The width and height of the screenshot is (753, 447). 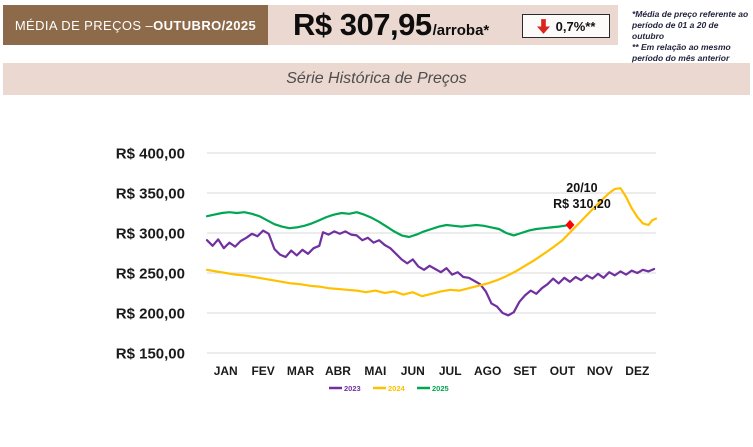 What do you see at coordinates (637, 371) in the screenshot?
I see `month-label: DEZ` at bounding box center [637, 371].